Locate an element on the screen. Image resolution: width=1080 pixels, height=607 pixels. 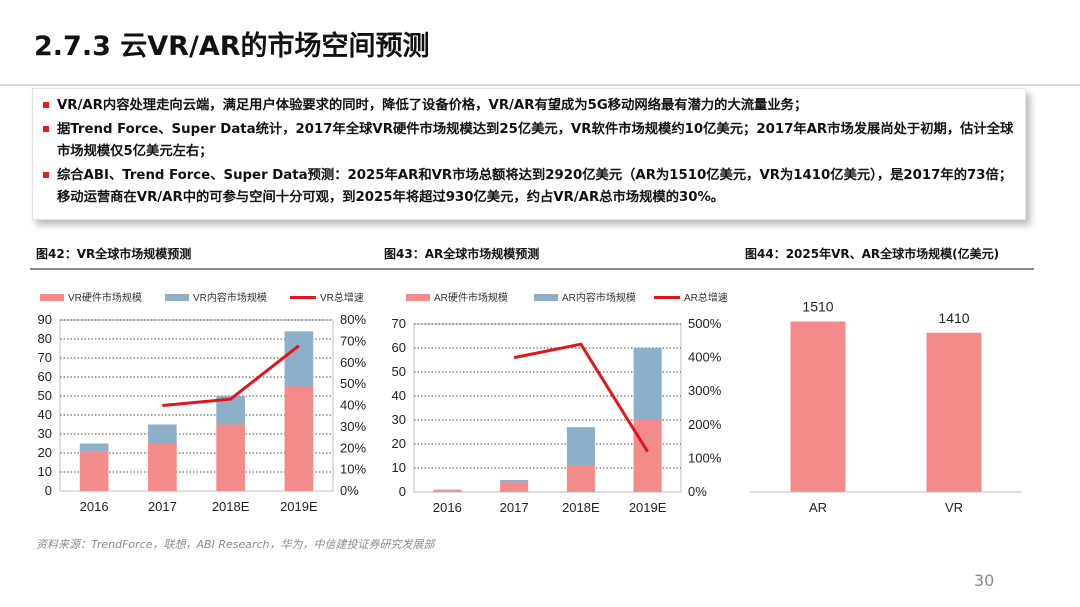
y2-tick-label: 20% is located at coordinates (353, 447).